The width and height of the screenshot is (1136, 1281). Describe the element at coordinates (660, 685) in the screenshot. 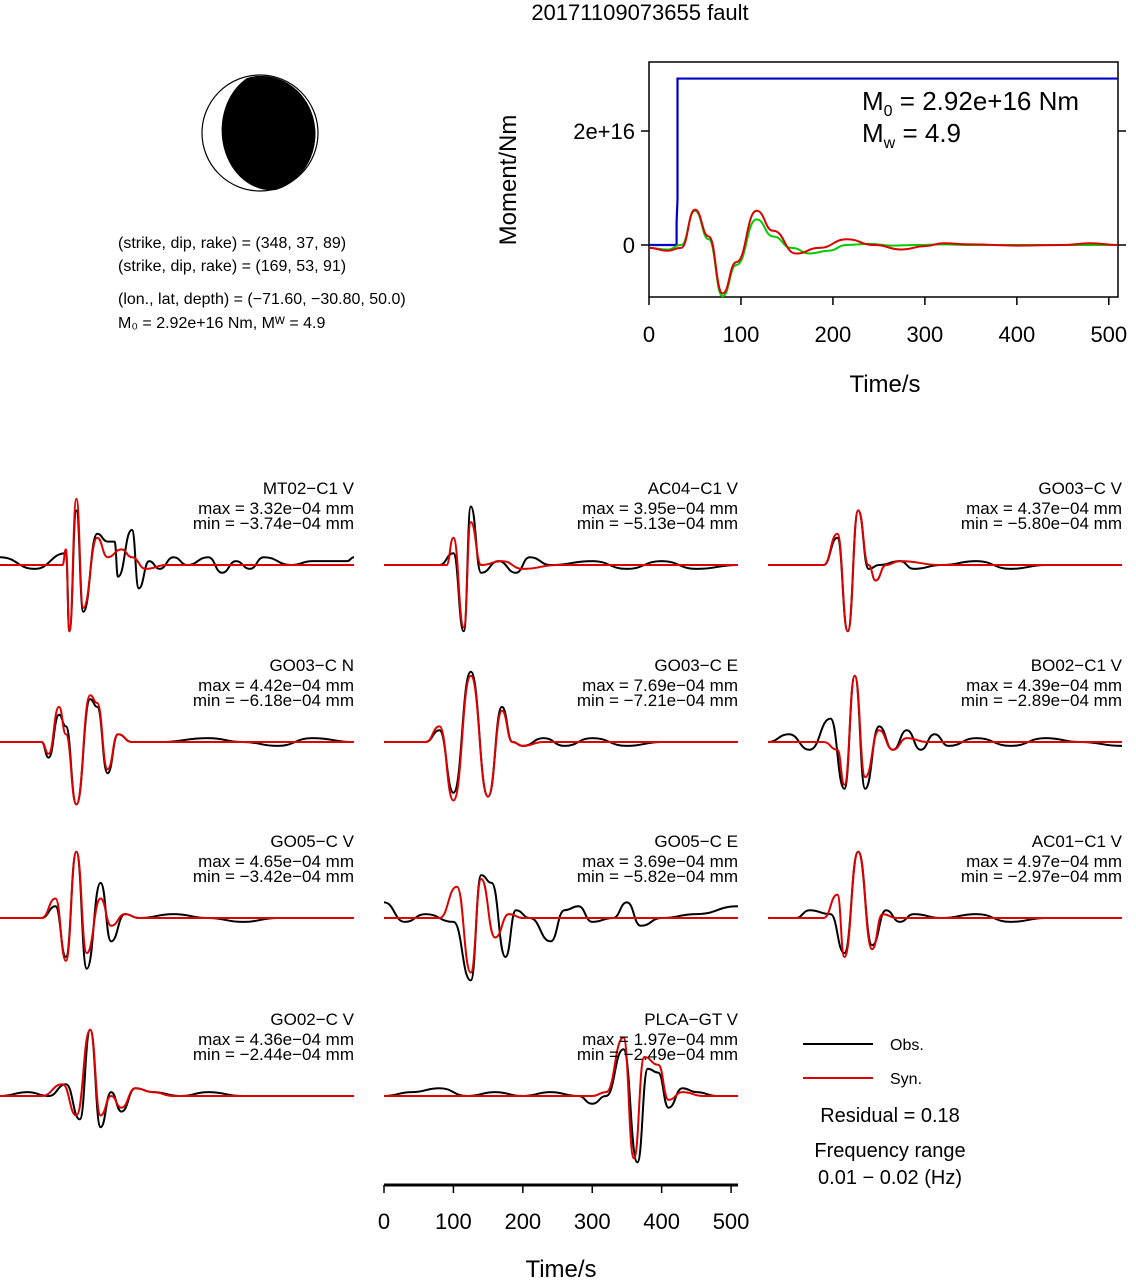

I see `max-amplitude: max = 7.69e−04 mm` at that location.